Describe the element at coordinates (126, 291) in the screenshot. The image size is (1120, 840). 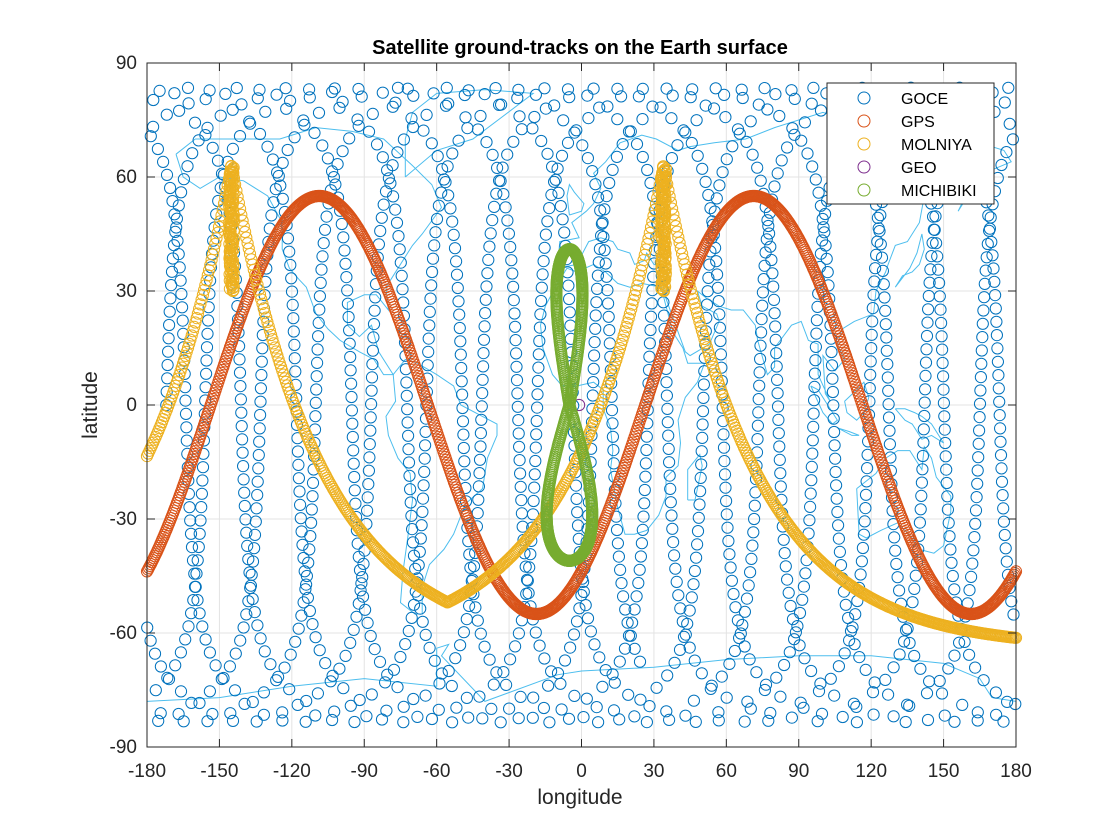
I see `y-tick-label: 30` at that location.